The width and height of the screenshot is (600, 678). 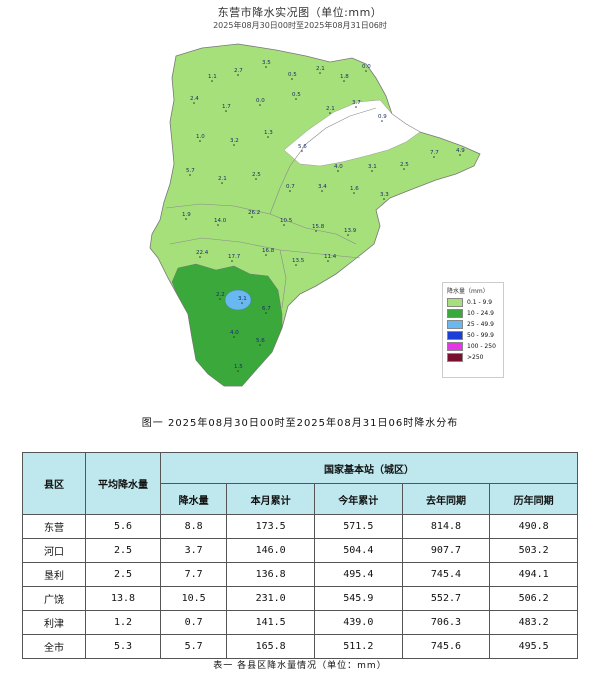 What do you see at coordinates (358, 622) in the screenshot?
I see `cell-year: 439.0` at bounding box center [358, 622].